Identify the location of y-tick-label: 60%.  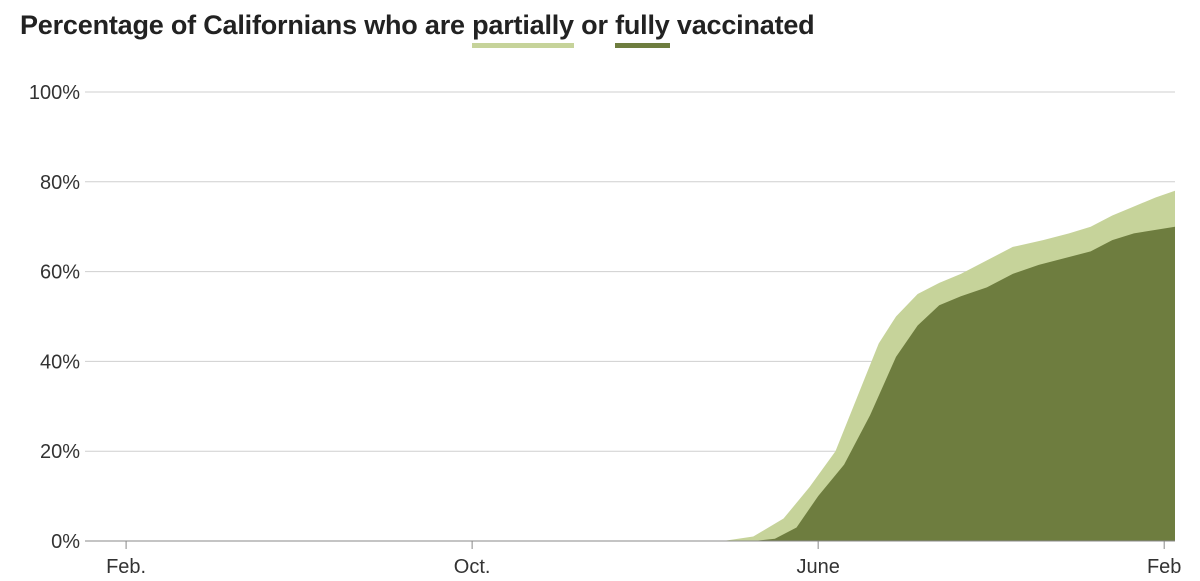
(60, 273).